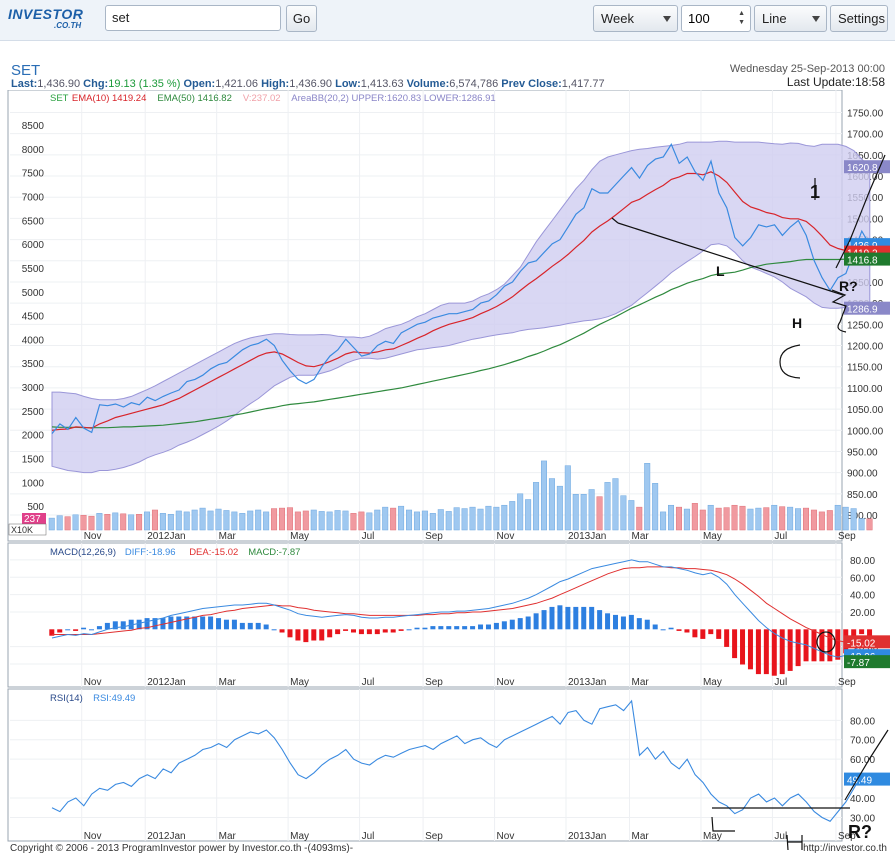  Describe the element at coordinates (33, 364) in the screenshot. I see `volume-tick-label: 3500` at that location.